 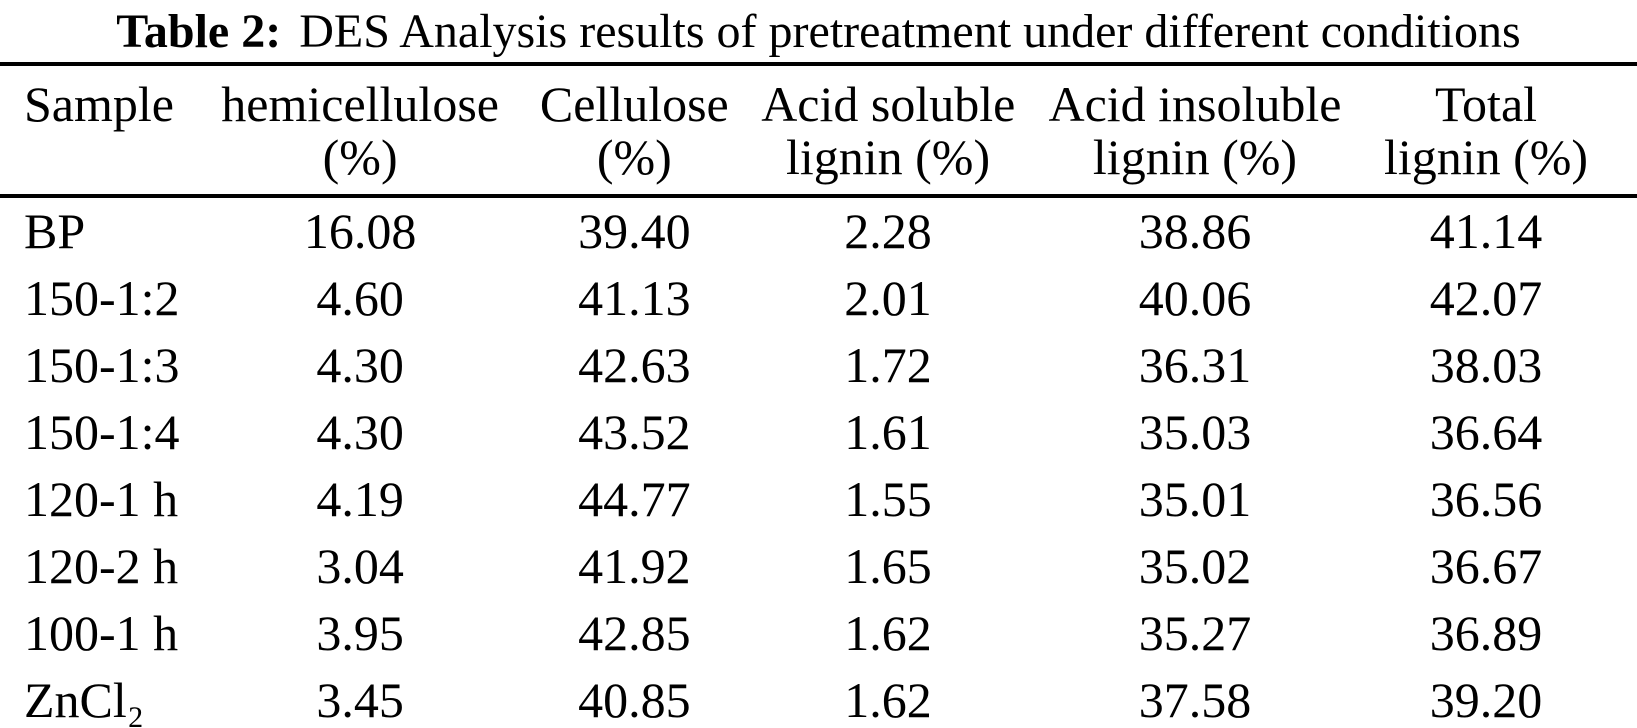 I want to click on value-cell: 1.55, so click(x=888, y=499).